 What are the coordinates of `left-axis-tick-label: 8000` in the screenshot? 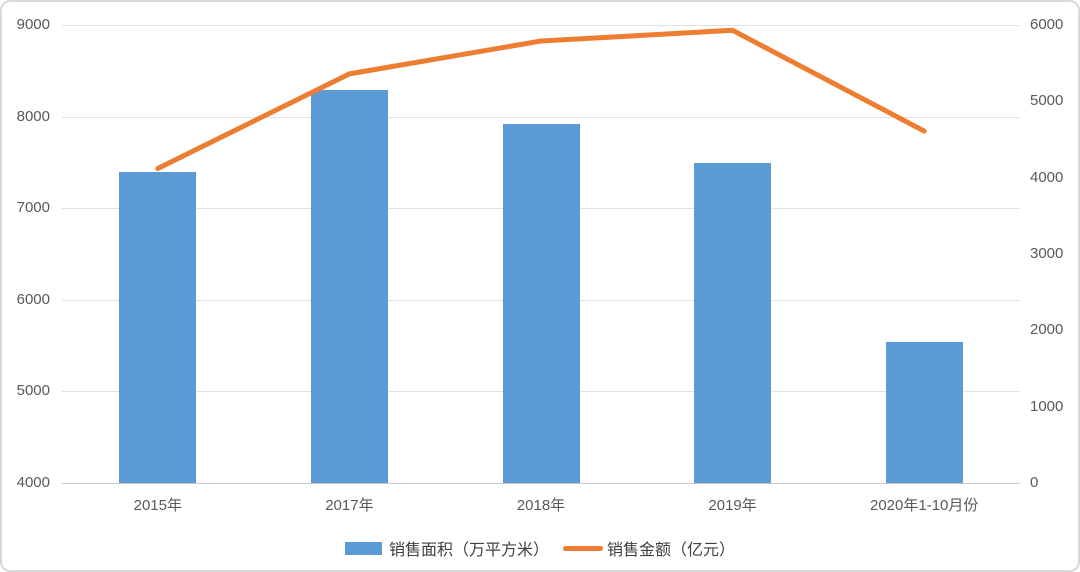 It's located at (33, 116).